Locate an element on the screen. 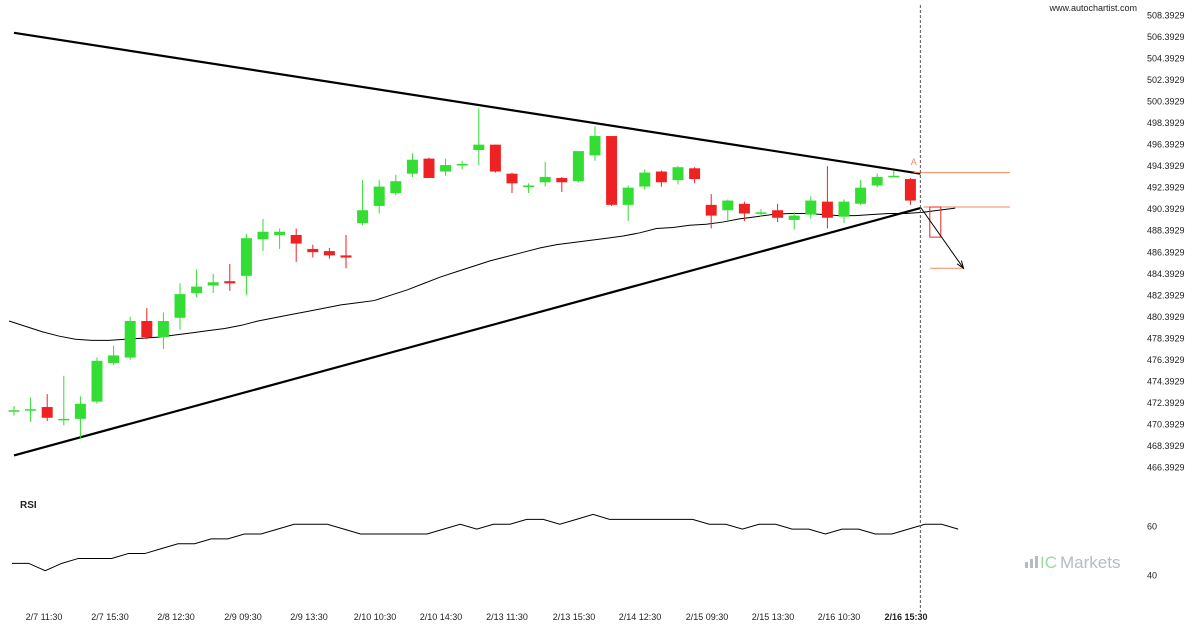 Image resolution: width=1200 pixels, height=630 pixels. x-tick-label: 2/13 11:30 is located at coordinates (507, 617).